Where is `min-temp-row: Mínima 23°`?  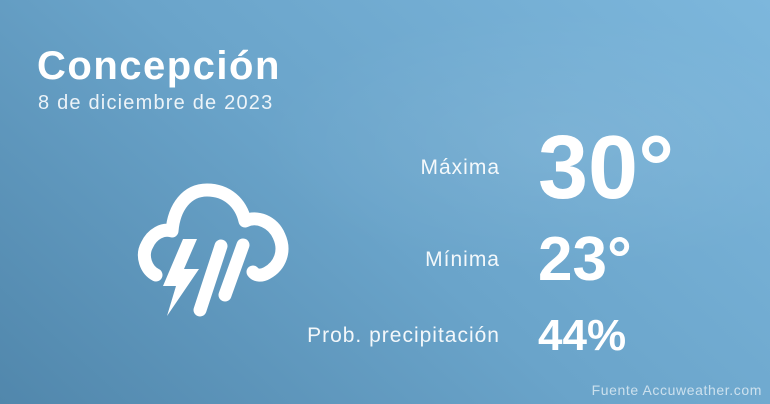 min-temp-row: Mínima 23° is located at coordinates (531, 260).